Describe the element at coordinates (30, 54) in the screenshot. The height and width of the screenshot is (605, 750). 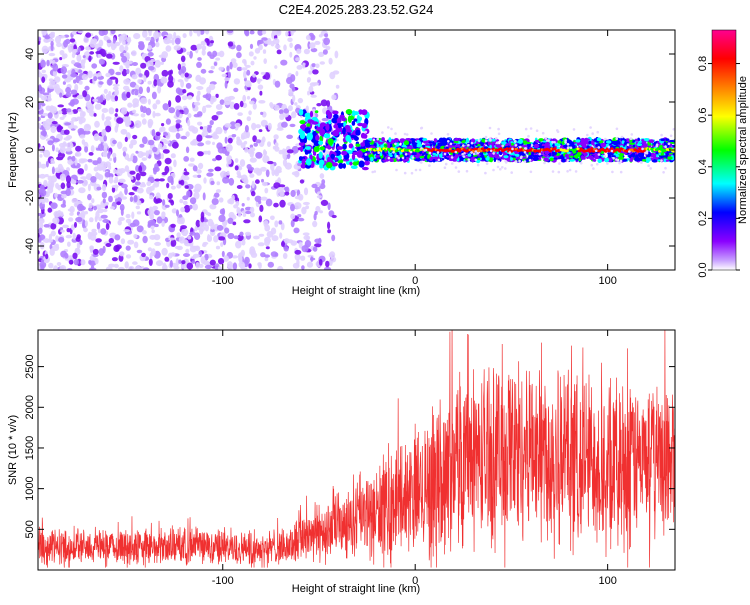
I see `y-tick-label: 40` at that location.